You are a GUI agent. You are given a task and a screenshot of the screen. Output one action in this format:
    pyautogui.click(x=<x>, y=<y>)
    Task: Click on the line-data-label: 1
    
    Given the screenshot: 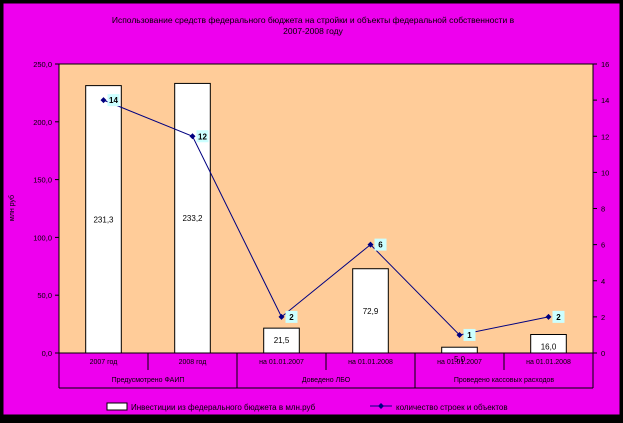 What is the action you would take?
    pyautogui.click(x=469, y=335)
    